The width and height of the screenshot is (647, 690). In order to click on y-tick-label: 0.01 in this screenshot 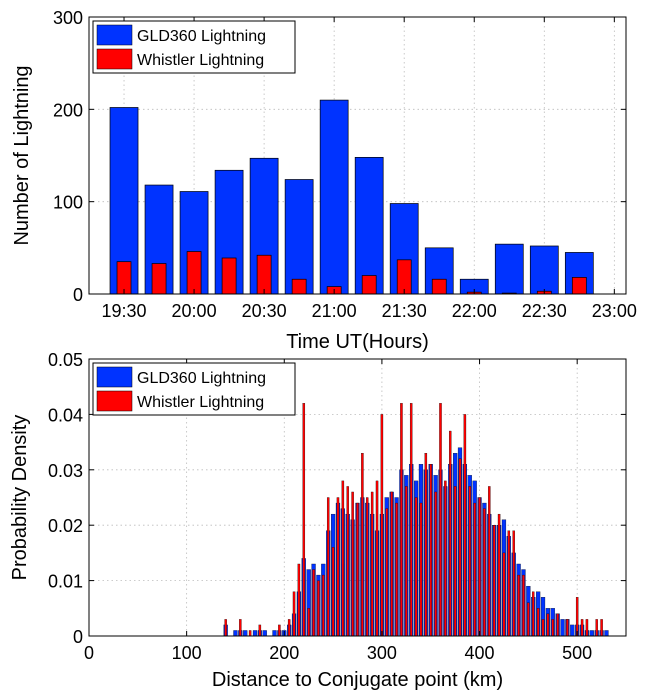, I will do `click(65, 582)`.